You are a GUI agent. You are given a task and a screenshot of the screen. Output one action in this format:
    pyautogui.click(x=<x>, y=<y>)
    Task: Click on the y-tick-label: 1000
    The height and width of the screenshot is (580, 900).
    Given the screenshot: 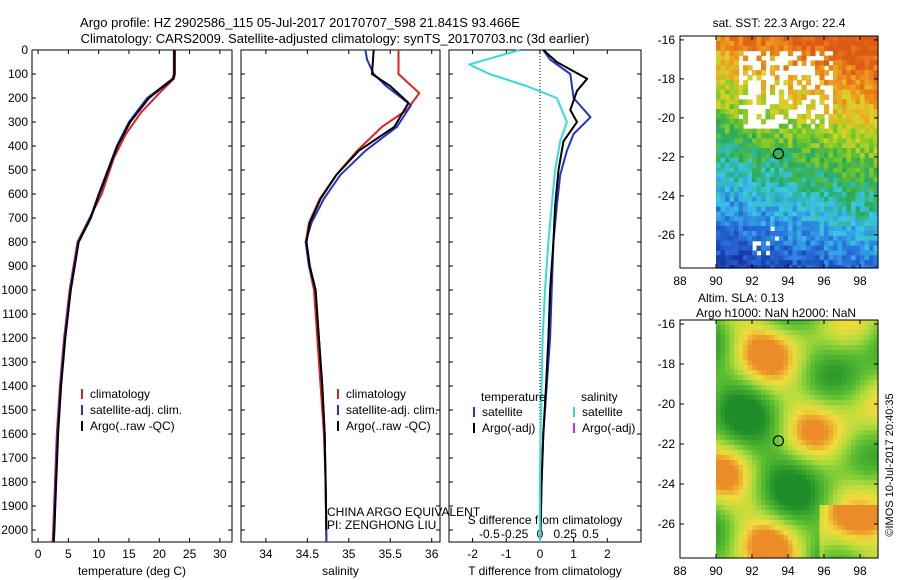 What is the action you would take?
    pyautogui.click(x=14, y=290)
    